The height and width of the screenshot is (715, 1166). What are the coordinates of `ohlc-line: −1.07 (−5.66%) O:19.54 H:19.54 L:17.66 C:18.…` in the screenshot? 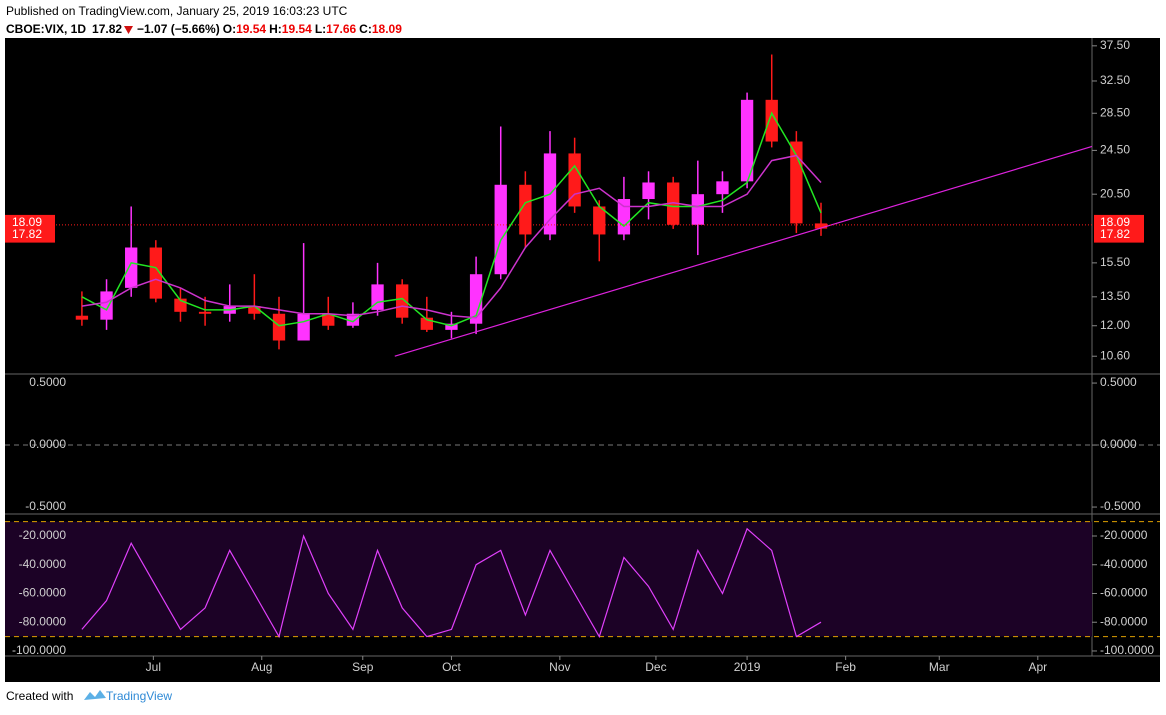 It's located at (269, 29).